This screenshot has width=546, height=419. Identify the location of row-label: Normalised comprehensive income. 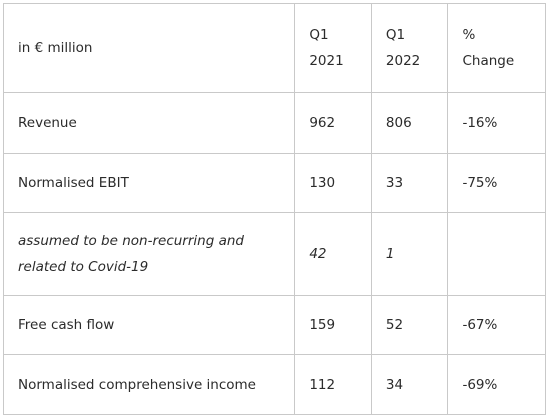
(137, 384).